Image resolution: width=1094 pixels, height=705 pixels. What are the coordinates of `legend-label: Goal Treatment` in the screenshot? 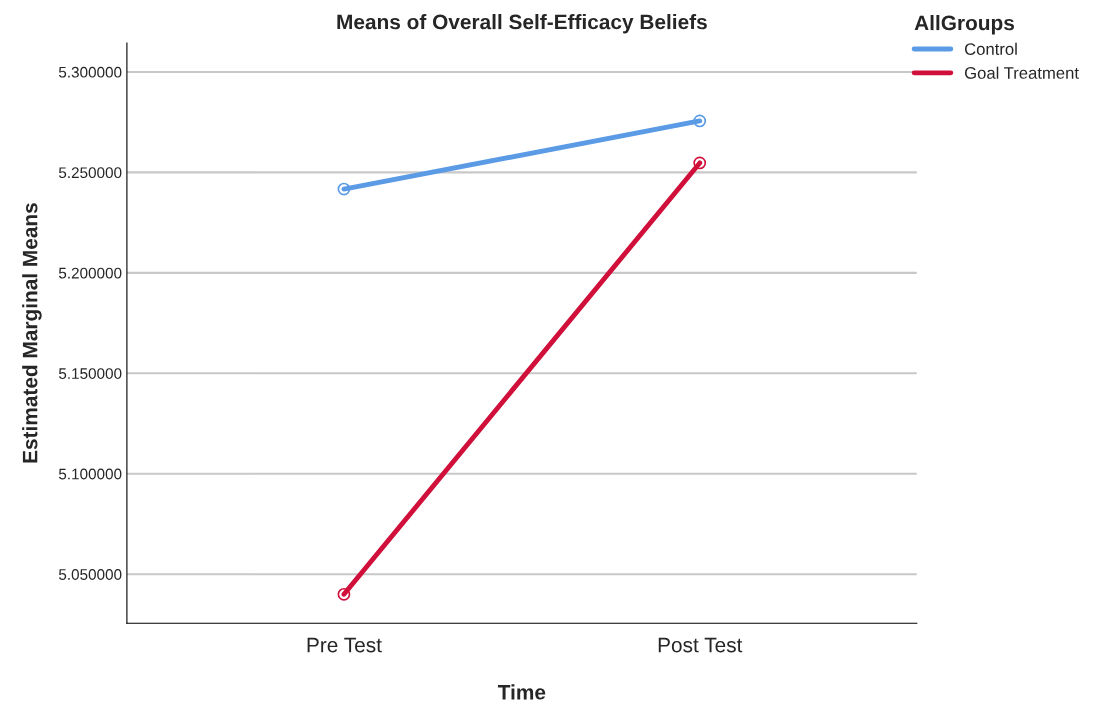 It's located at (1021, 72).